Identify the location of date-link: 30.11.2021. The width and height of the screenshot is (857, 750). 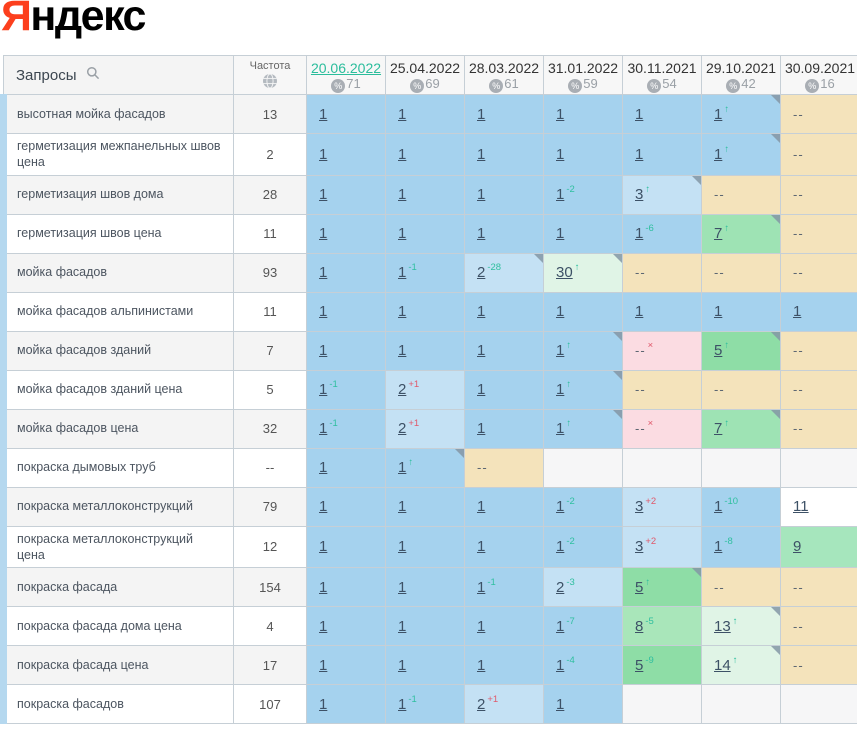
(662, 68).